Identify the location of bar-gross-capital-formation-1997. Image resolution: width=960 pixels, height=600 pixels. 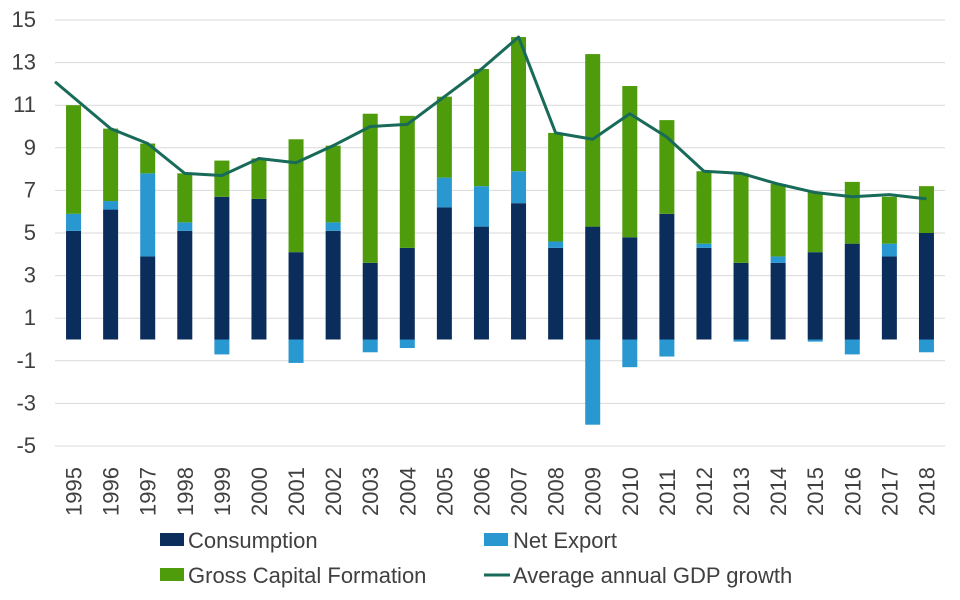
(148, 158).